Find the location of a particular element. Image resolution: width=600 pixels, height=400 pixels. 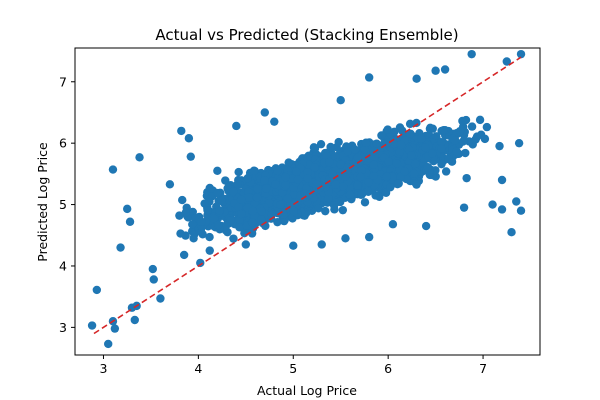

x-tick-label: 4 is located at coordinates (198, 368).